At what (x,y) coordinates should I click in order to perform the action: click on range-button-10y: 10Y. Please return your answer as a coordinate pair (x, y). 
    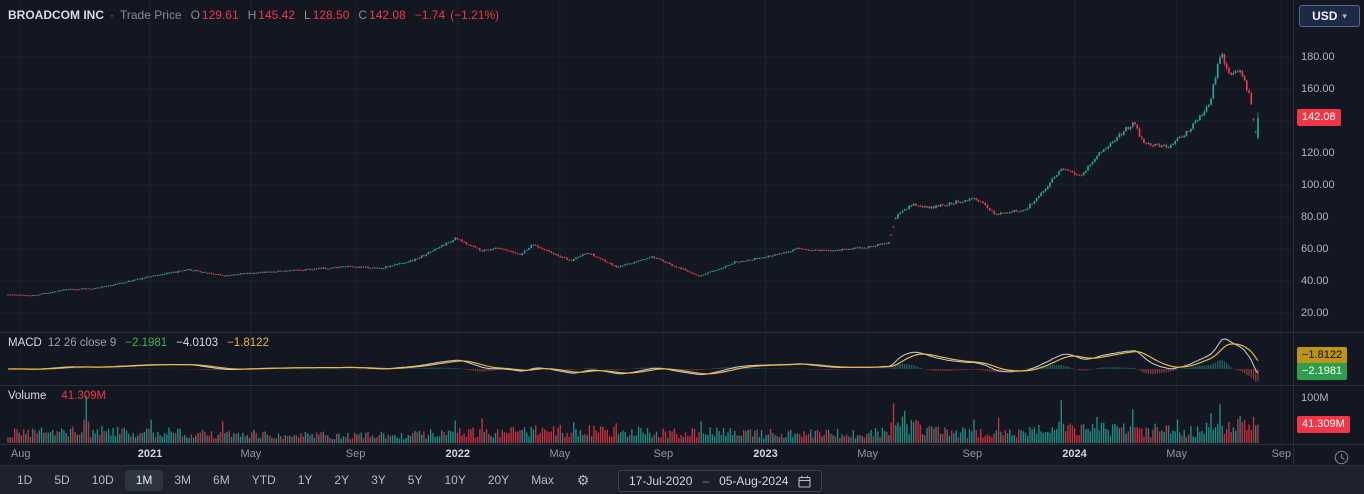
    Looking at the image, I should click on (454, 480).